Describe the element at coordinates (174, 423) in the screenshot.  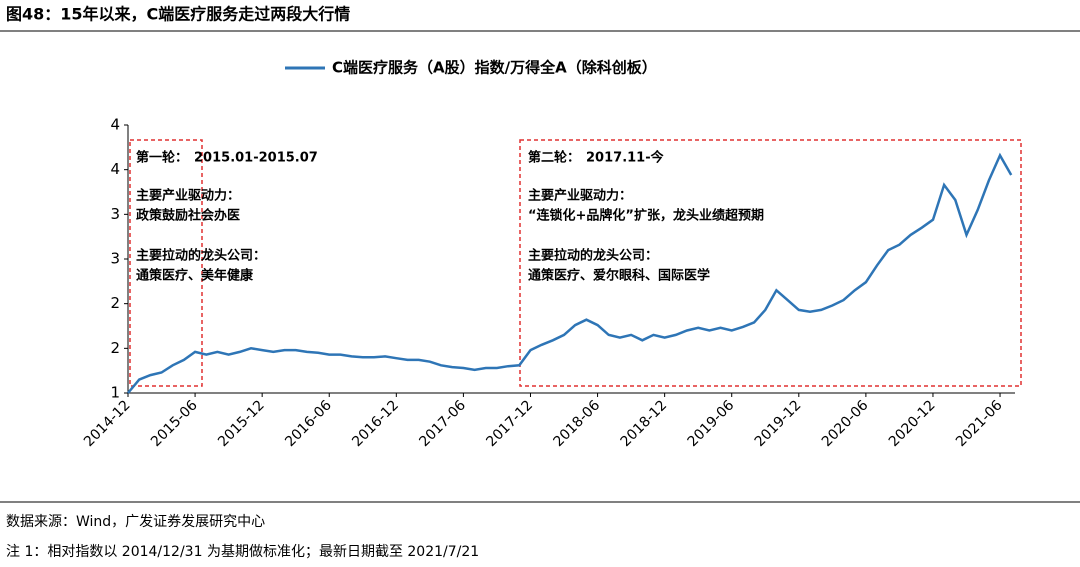
I see `x-tick-label: 2015-06` at that location.